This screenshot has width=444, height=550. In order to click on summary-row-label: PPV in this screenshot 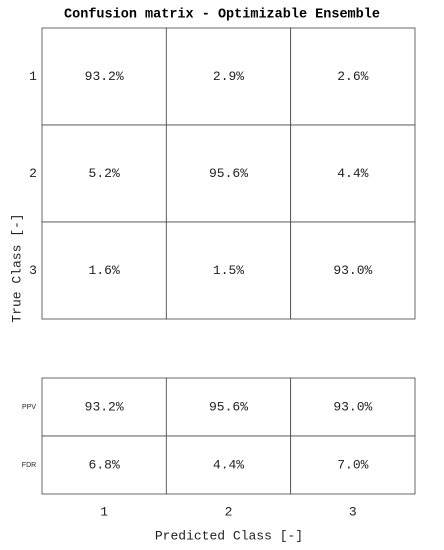, I will do `click(29, 407)`.